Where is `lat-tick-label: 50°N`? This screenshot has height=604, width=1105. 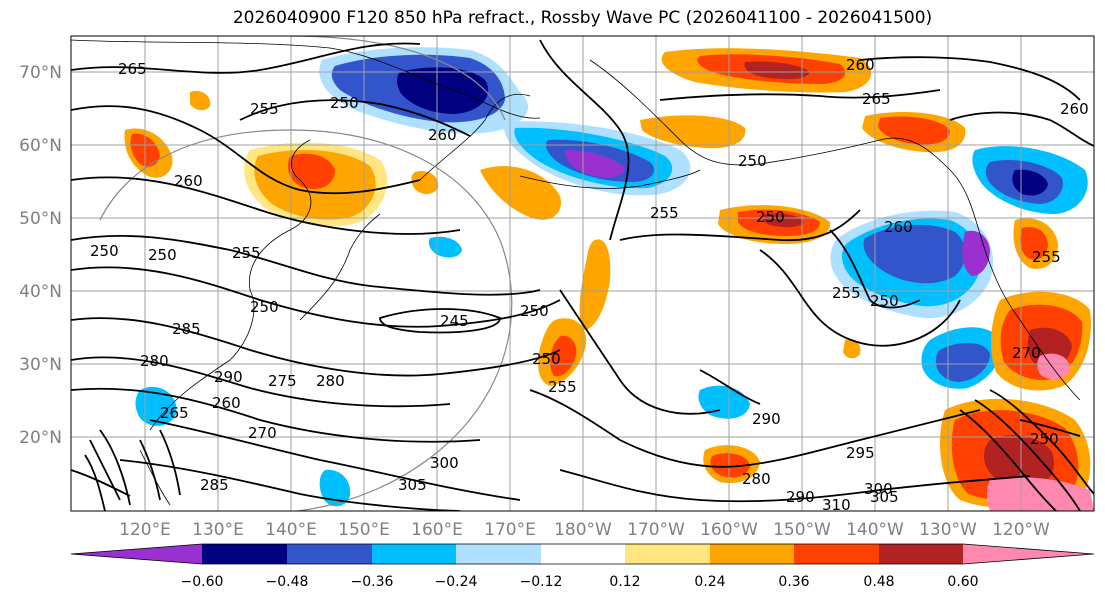
lat-tick-label: 50°N is located at coordinates (40, 219).